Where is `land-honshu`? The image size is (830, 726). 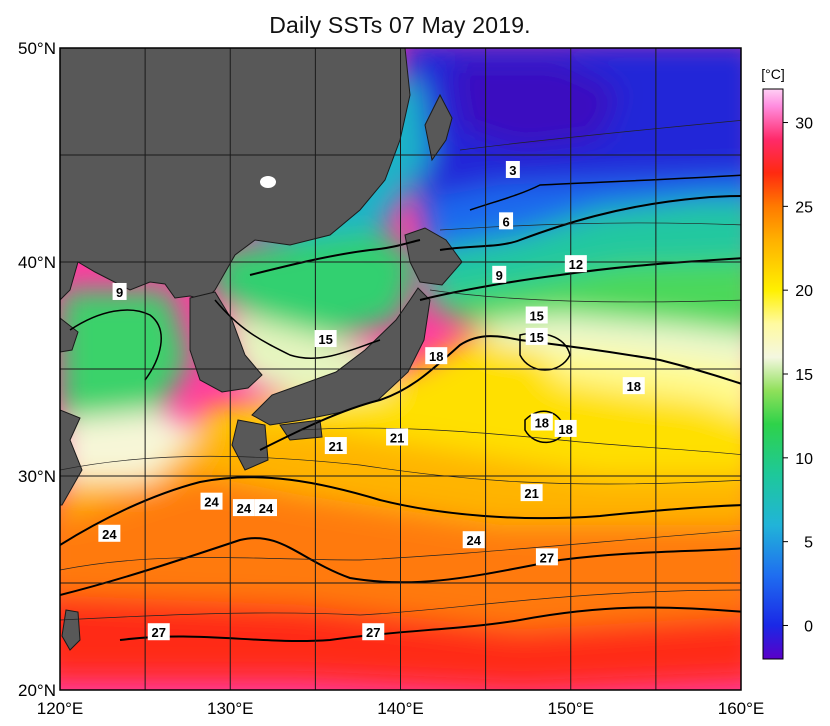 land-honshu is located at coordinates (341, 356).